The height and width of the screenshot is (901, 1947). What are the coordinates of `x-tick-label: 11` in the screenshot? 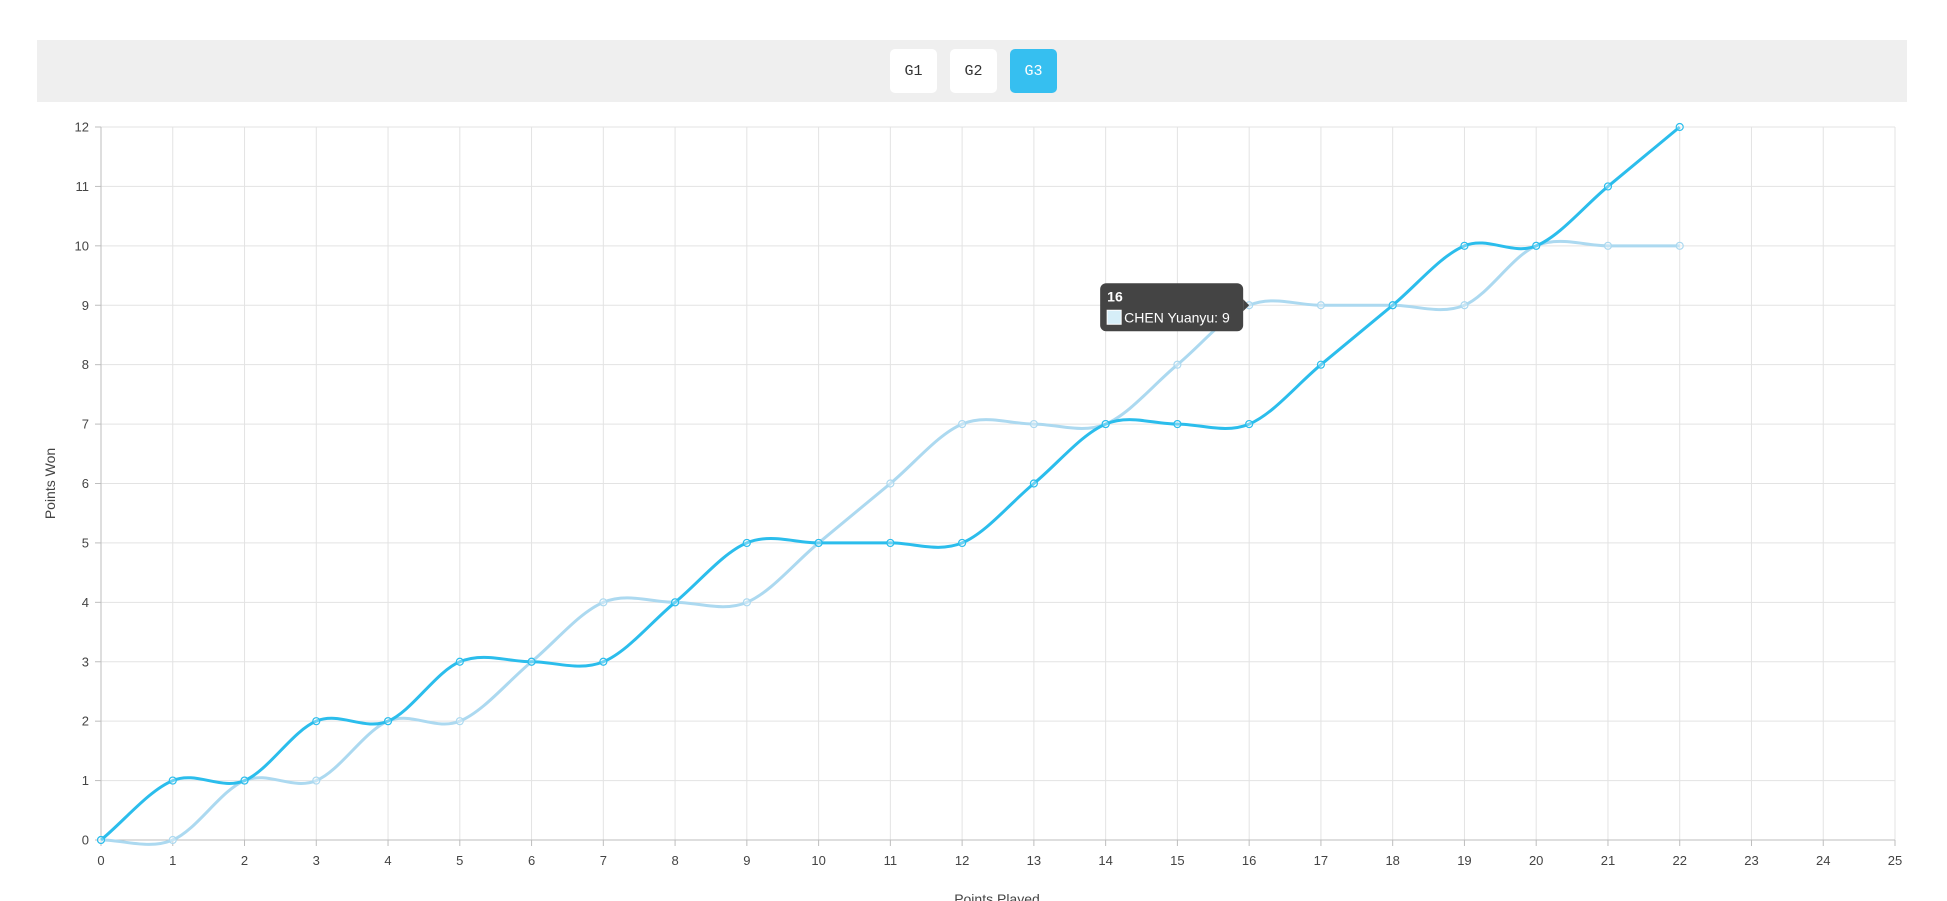 It's located at (891, 860).